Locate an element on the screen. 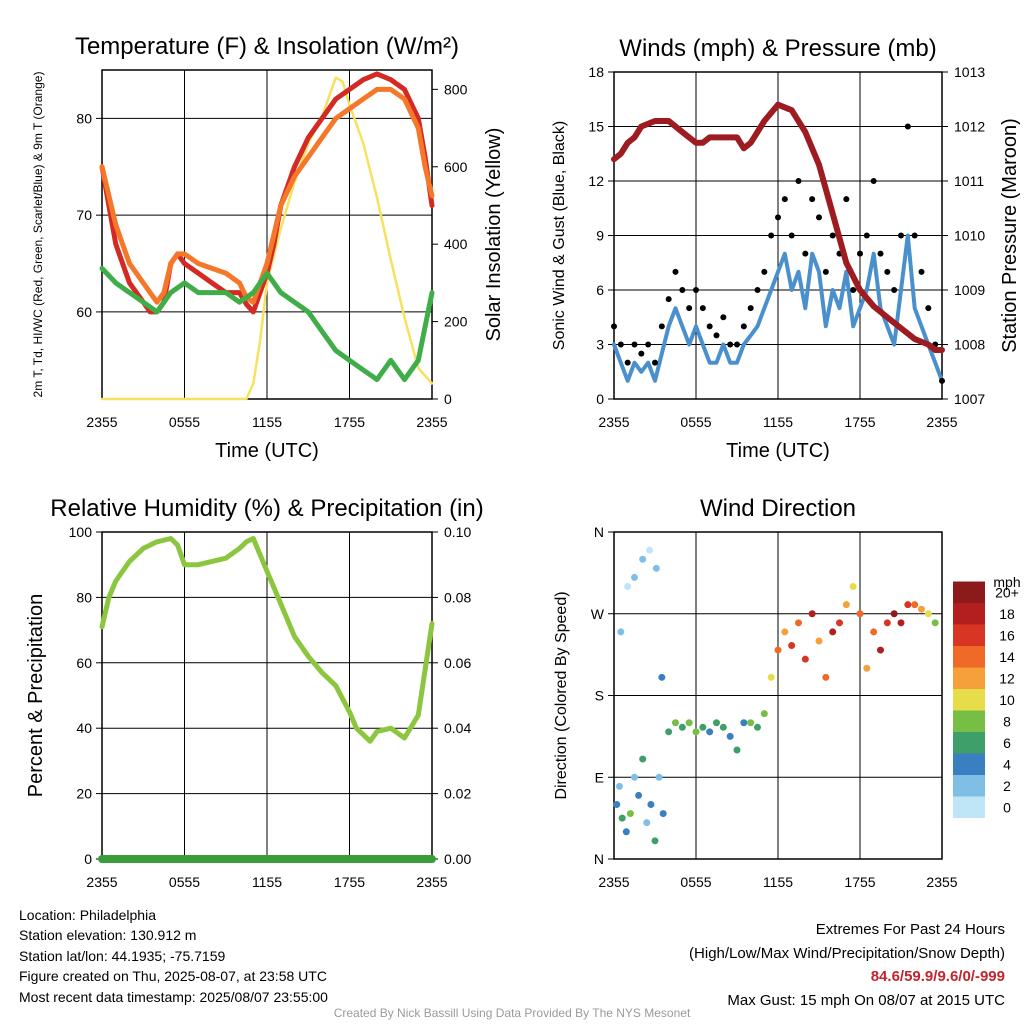 The image size is (1024, 1024). x-axis-label: Time (UTC) is located at coordinates (778, 451).